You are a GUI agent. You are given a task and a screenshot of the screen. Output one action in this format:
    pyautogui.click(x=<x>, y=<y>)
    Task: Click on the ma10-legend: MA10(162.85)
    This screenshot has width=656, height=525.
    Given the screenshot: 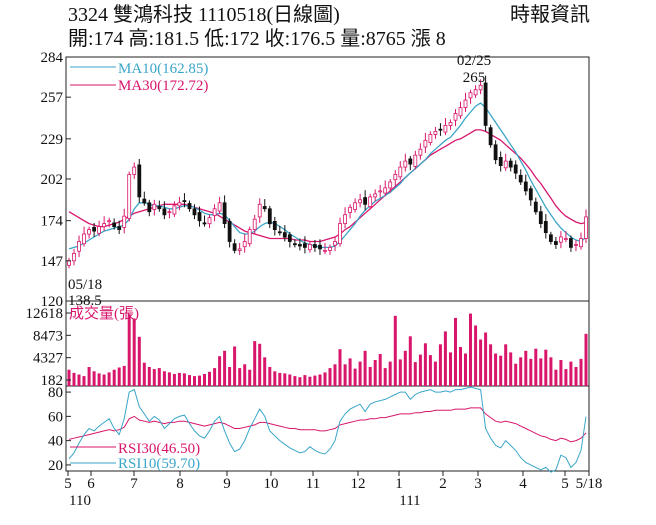 What is the action you would take?
    pyautogui.click(x=163, y=69)
    